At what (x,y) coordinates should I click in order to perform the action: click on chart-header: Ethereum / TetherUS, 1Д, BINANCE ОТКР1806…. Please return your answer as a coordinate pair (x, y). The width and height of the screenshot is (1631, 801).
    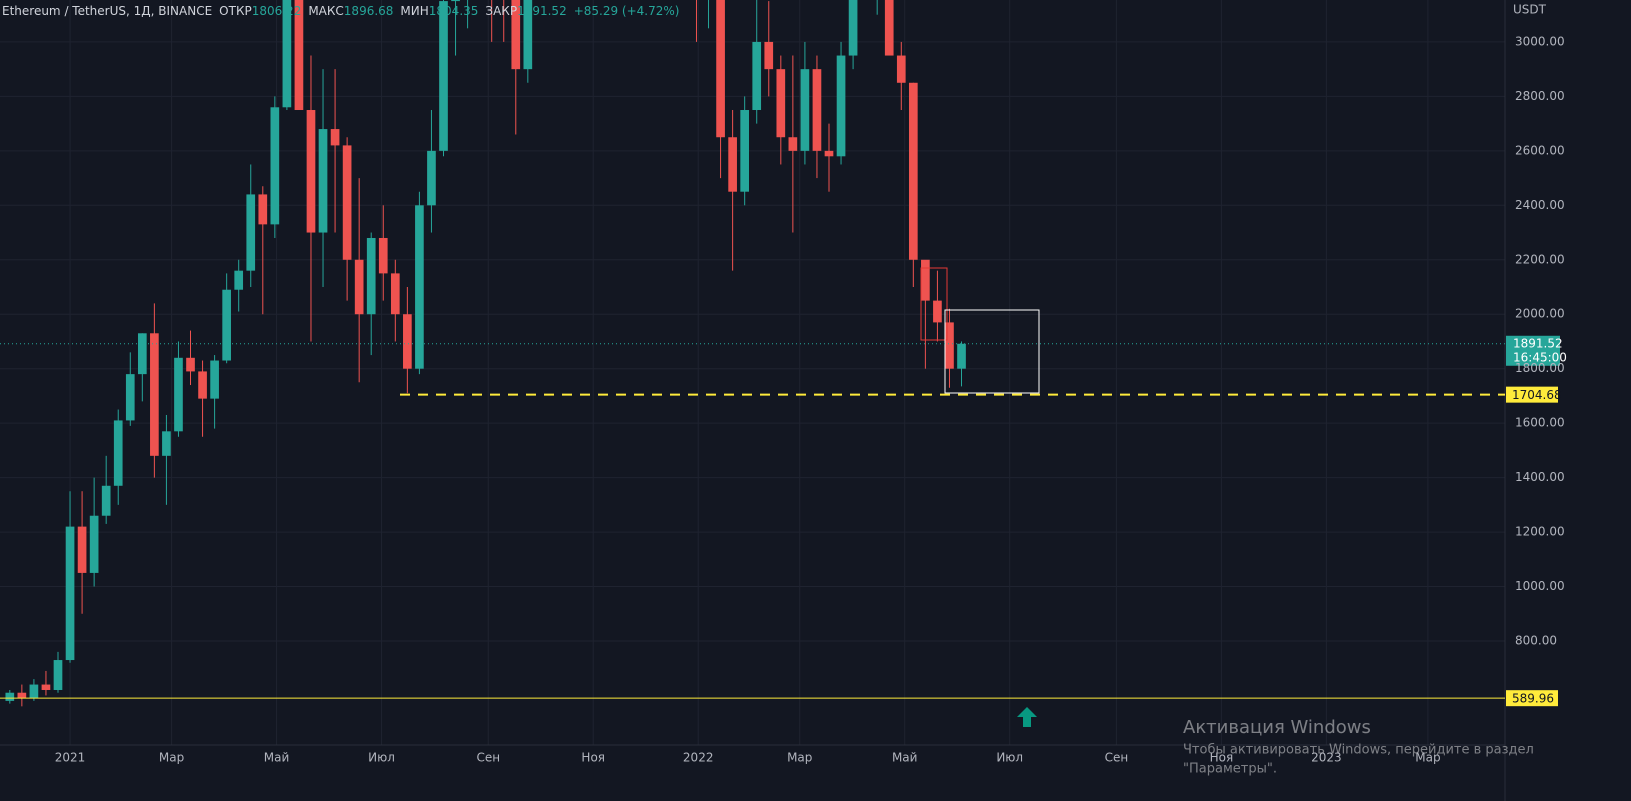
    Looking at the image, I should click on (340, 11).